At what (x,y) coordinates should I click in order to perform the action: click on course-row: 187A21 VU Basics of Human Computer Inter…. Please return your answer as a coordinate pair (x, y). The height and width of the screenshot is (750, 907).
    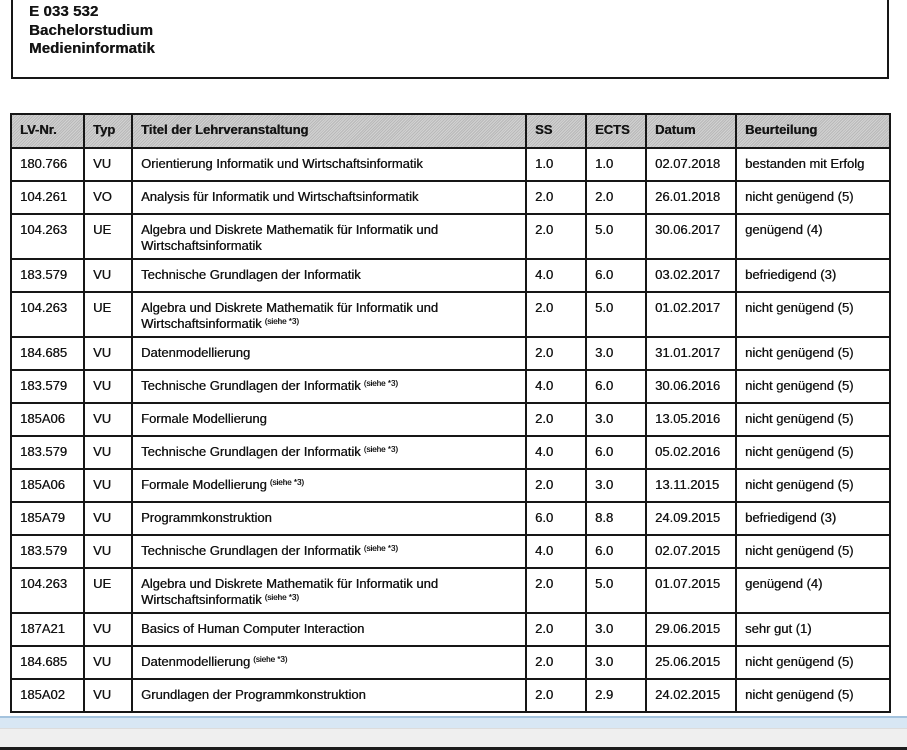
    Looking at the image, I should click on (450, 629).